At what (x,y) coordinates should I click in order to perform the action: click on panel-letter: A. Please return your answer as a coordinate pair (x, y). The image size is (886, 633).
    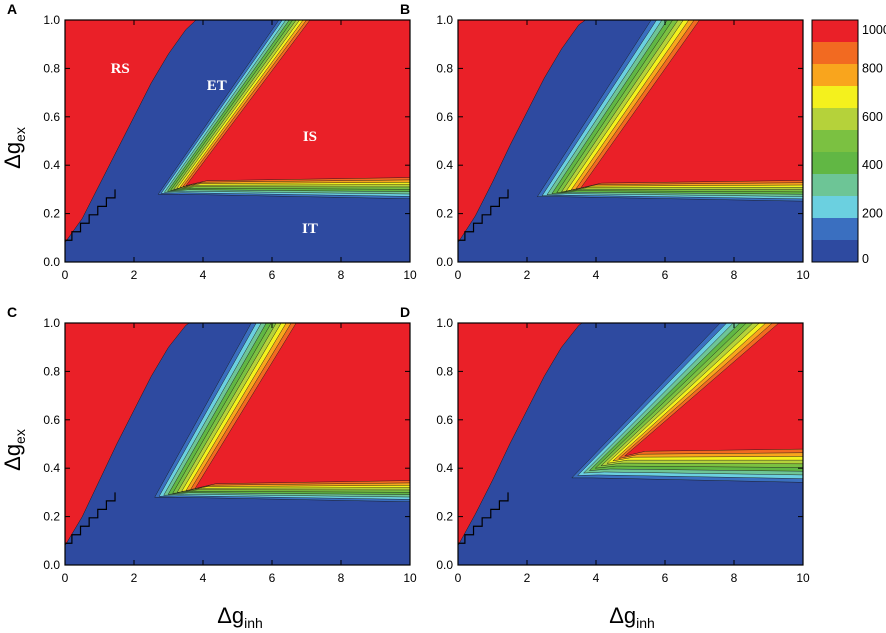
    Looking at the image, I should click on (12, 9).